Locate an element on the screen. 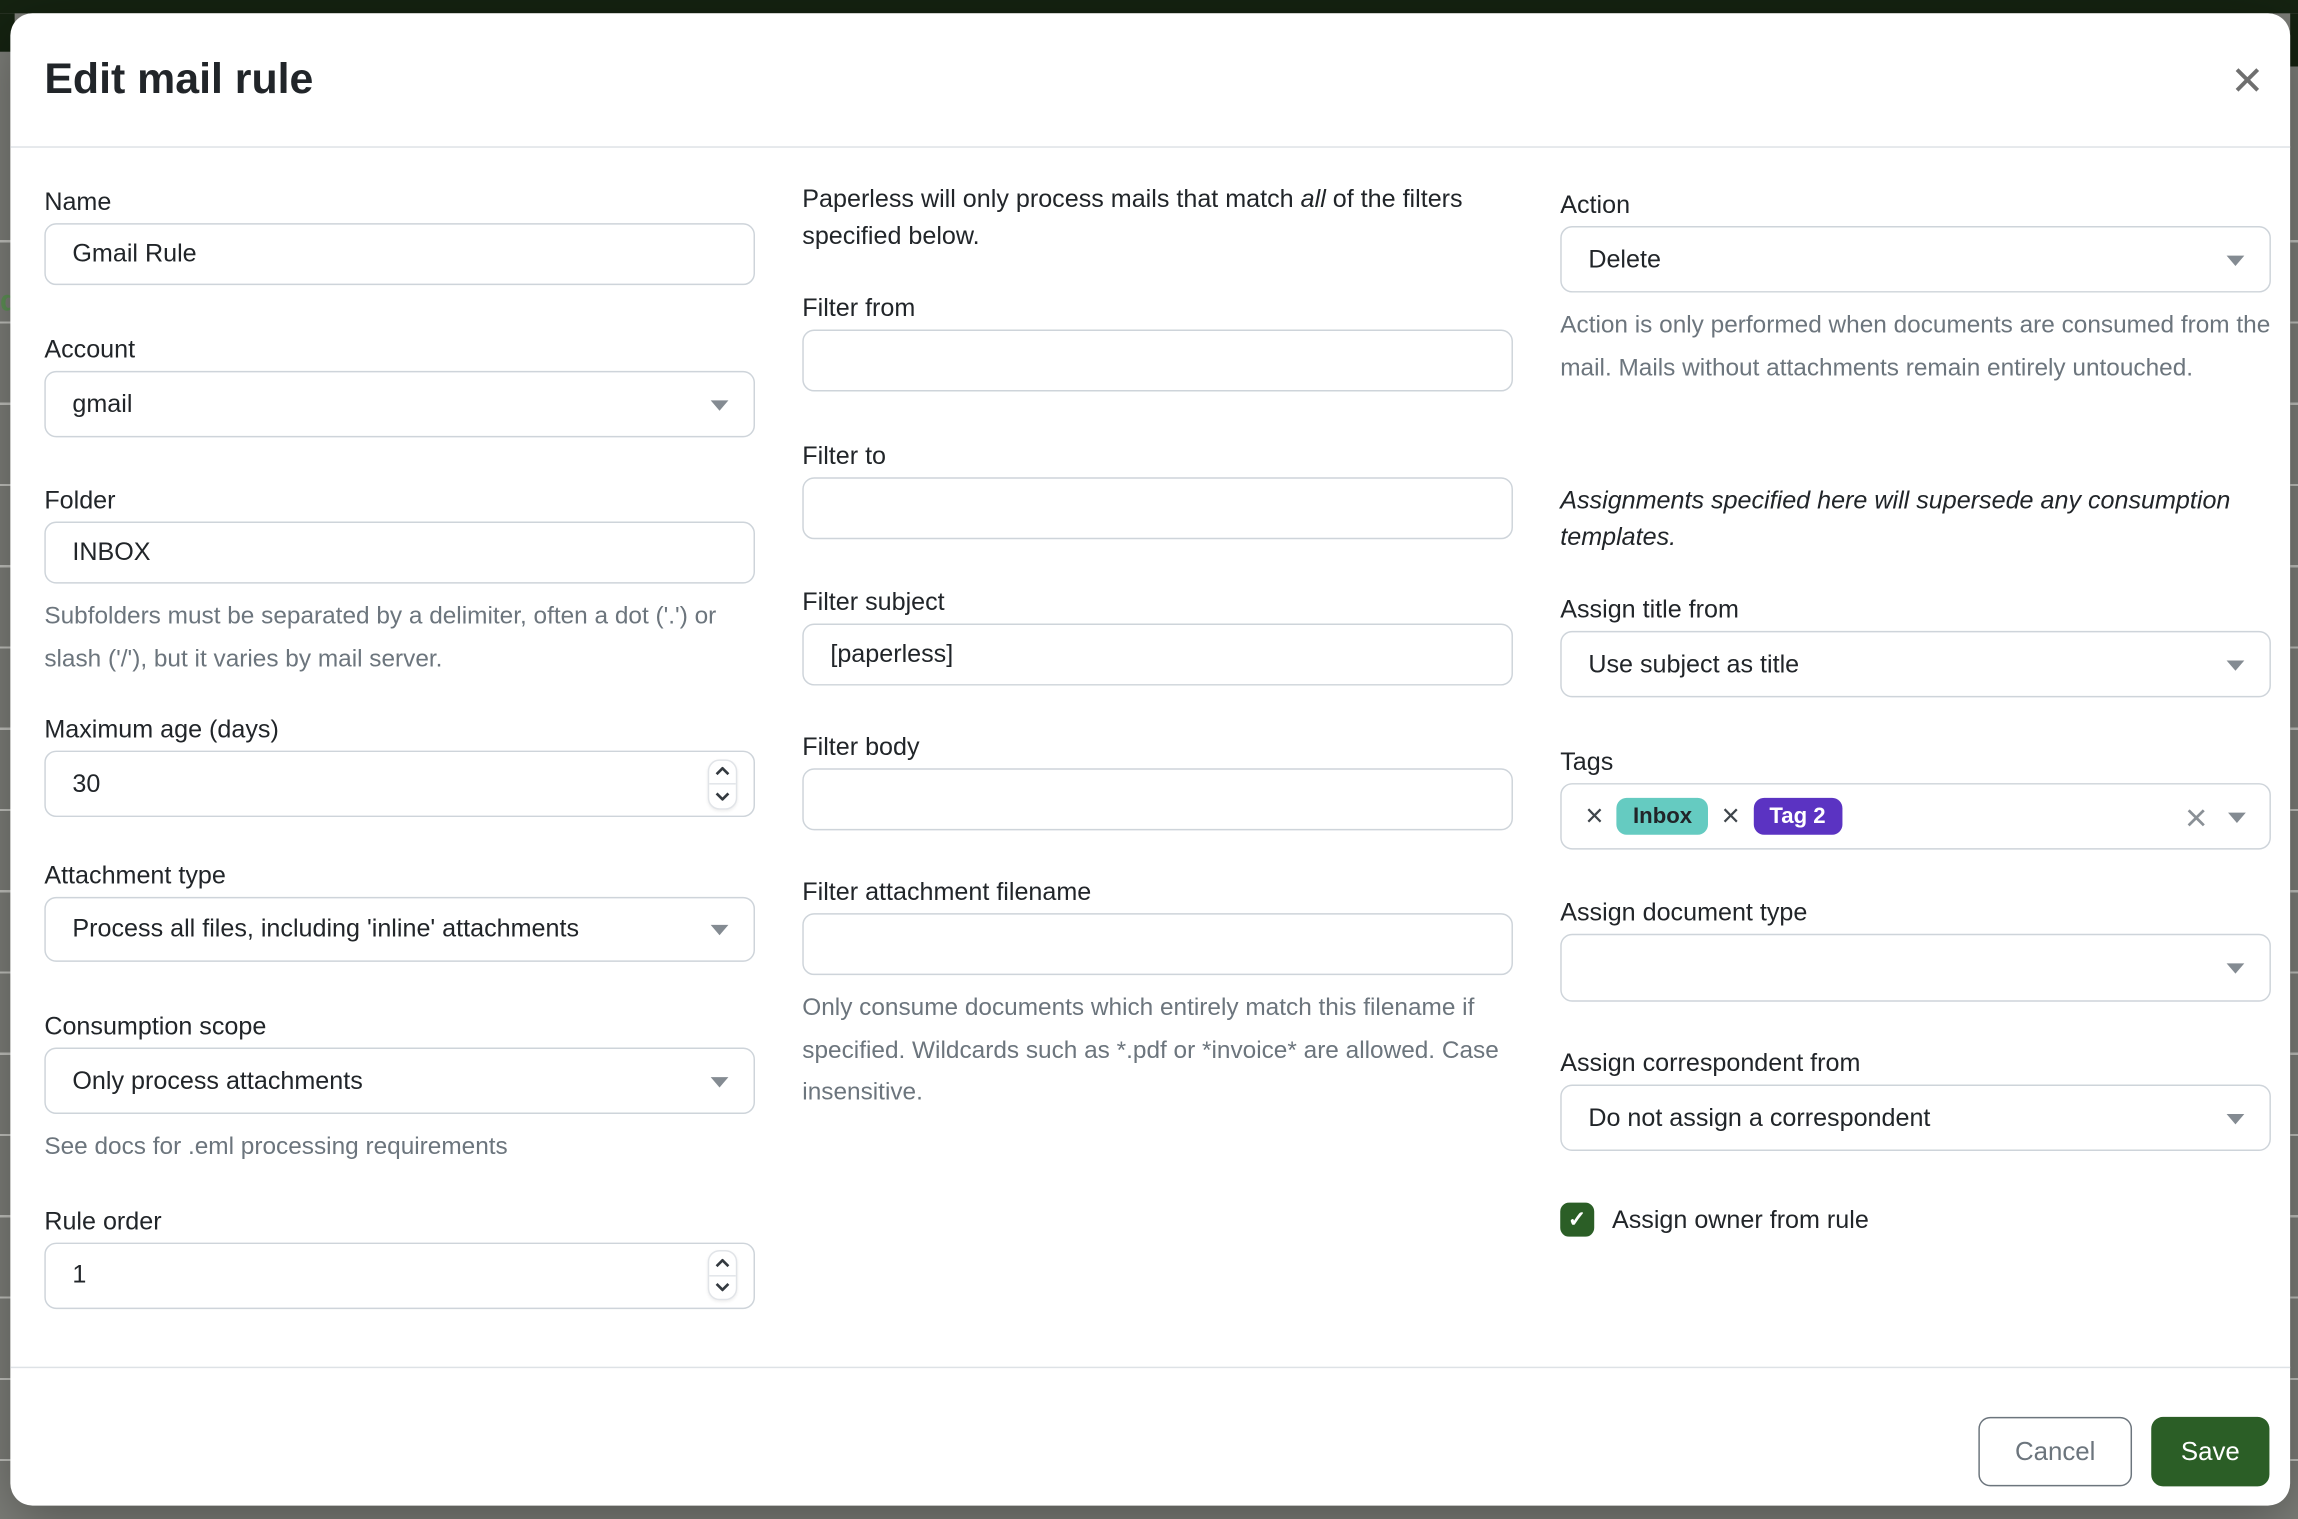 The width and height of the screenshot is (2298, 1519). filter-to-input is located at coordinates (1157, 508).